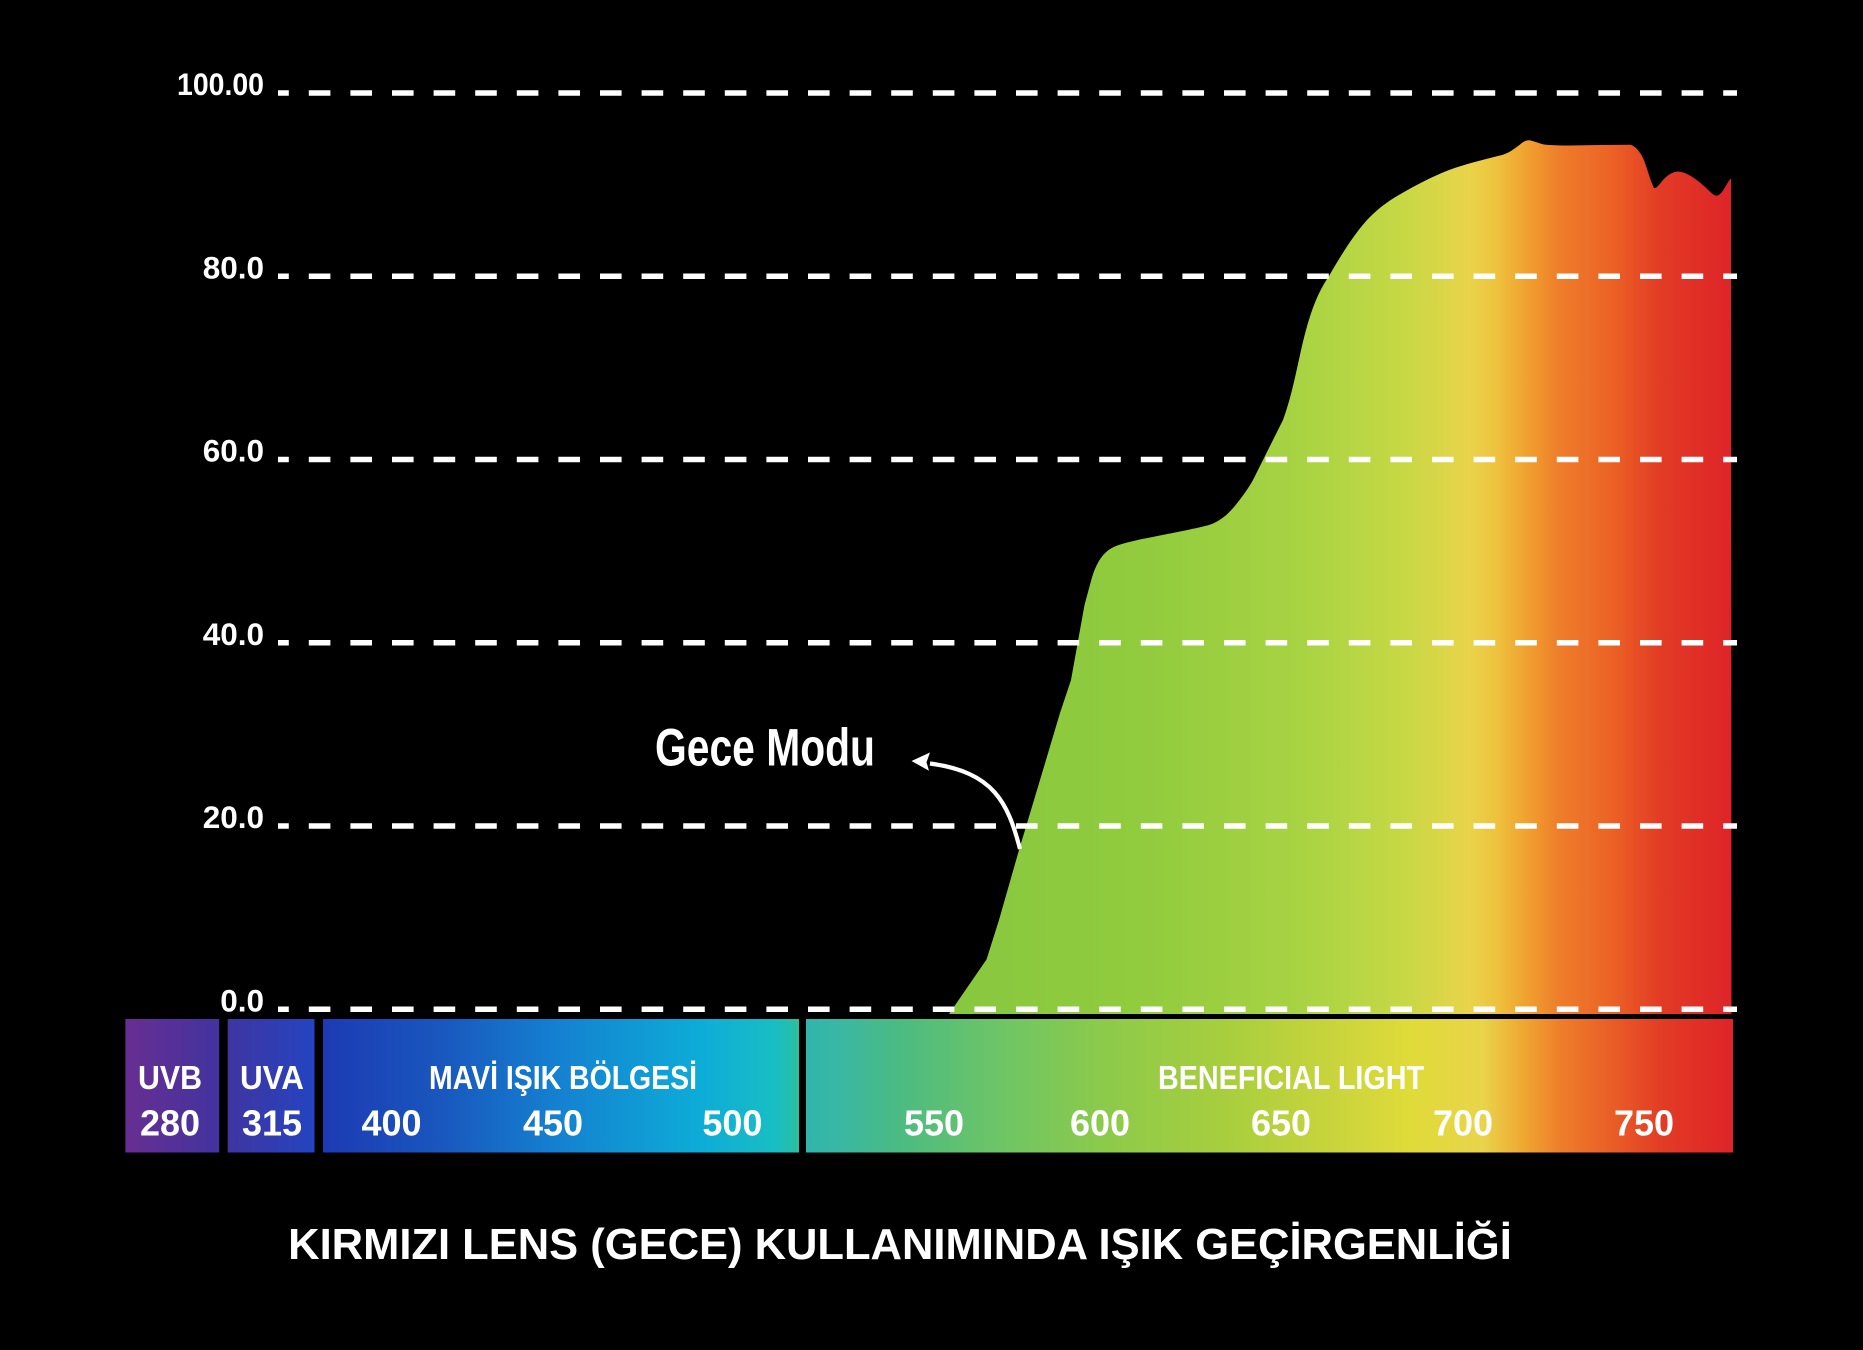  I want to click on svg-text: 80.0, so click(233, 267).